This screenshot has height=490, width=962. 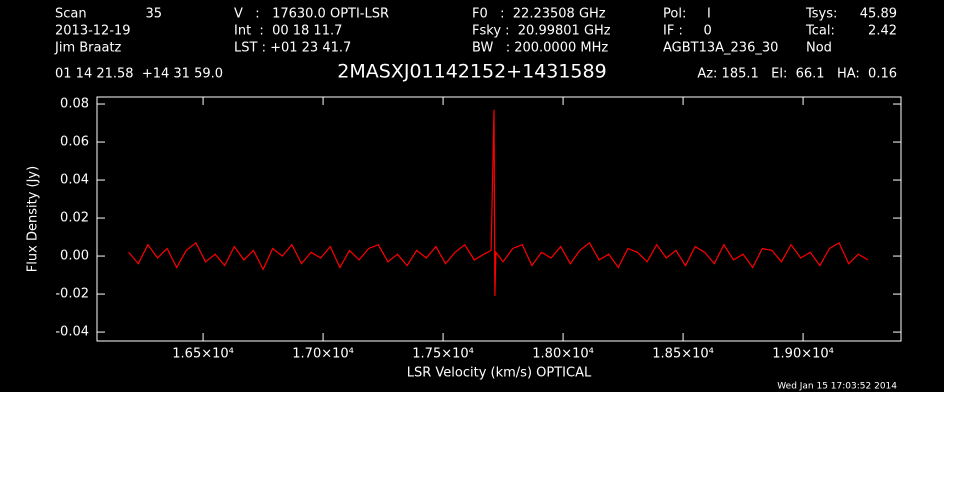 What do you see at coordinates (153, 14) in the screenshot?
I see `header-text: 35` at bounding box center [153, 14].